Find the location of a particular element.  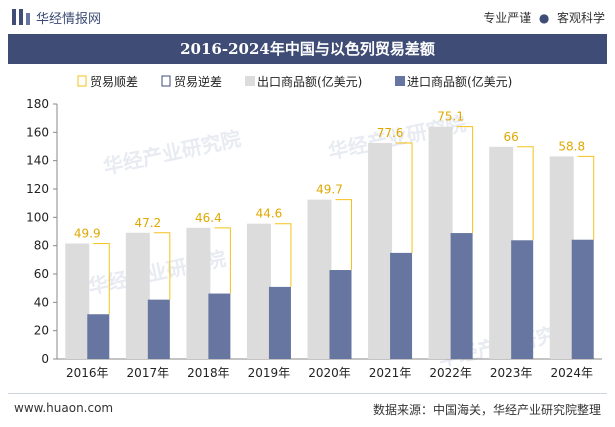

watermark-text: 华经产业研究院 is located at coordinates (172, 152).